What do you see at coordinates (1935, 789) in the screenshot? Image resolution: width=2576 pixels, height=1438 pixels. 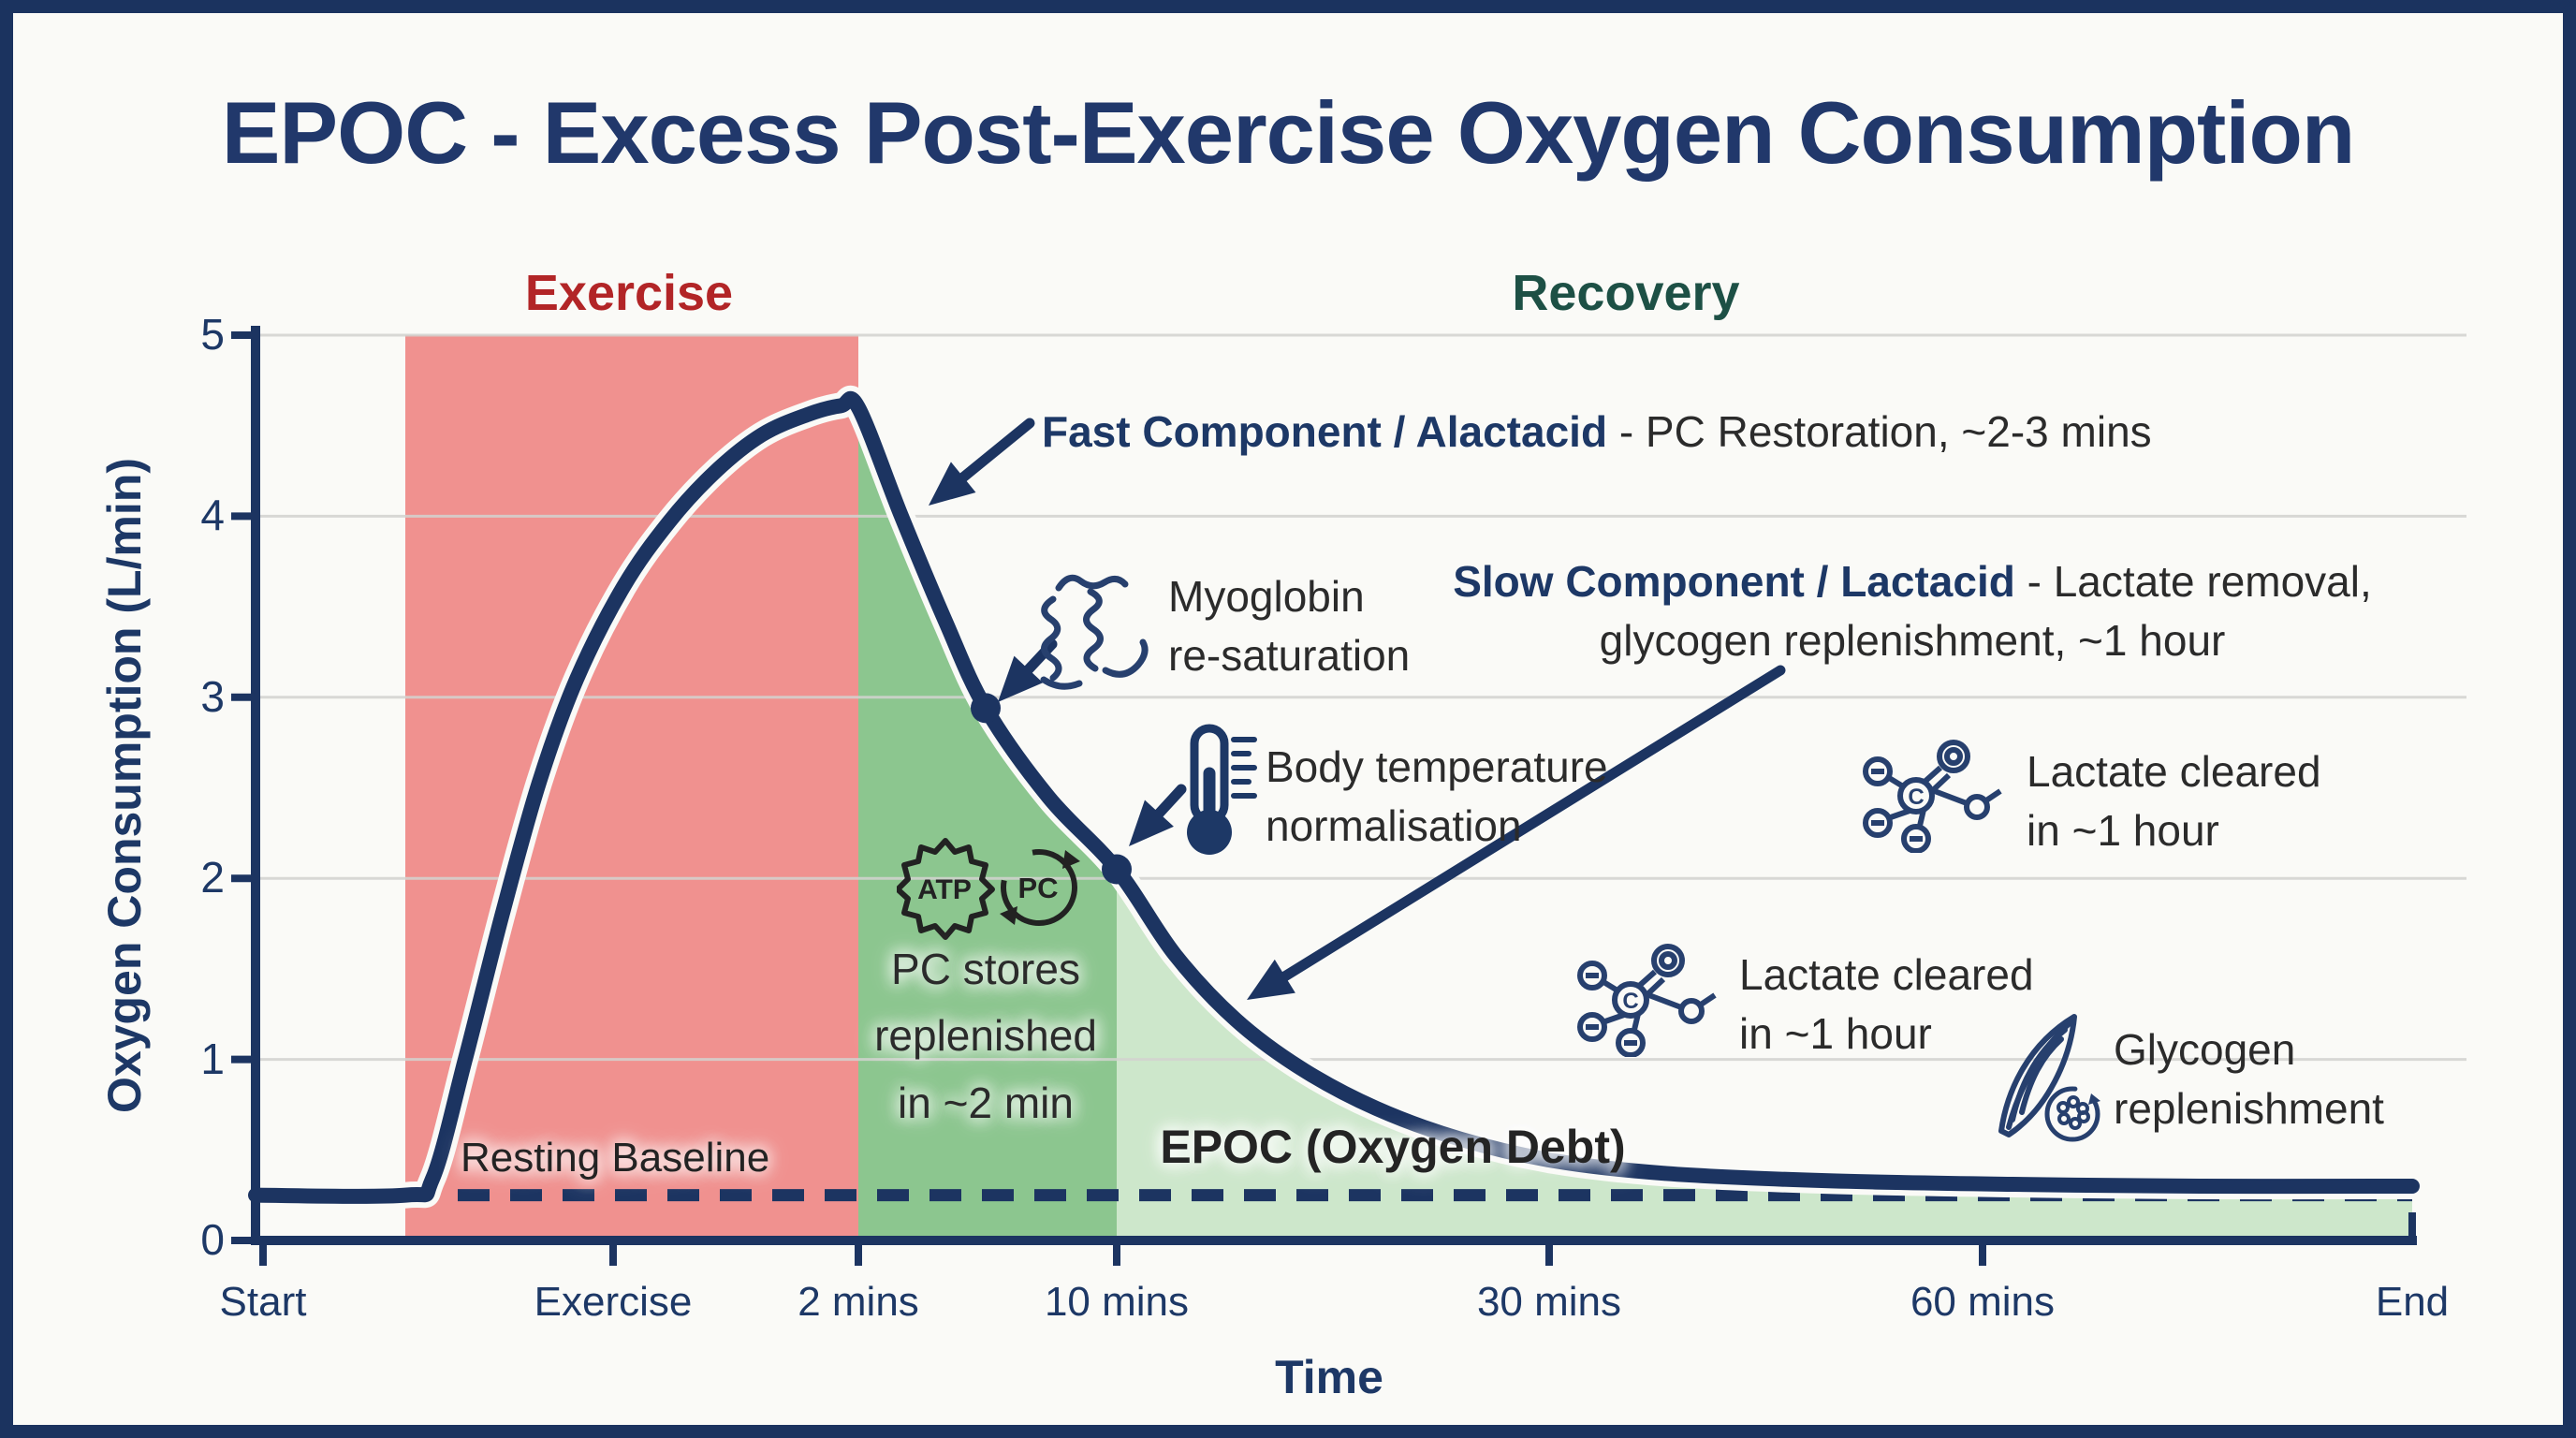 I see `lactate-molecule-icon-1: C` at bounding box center [1935, 789].